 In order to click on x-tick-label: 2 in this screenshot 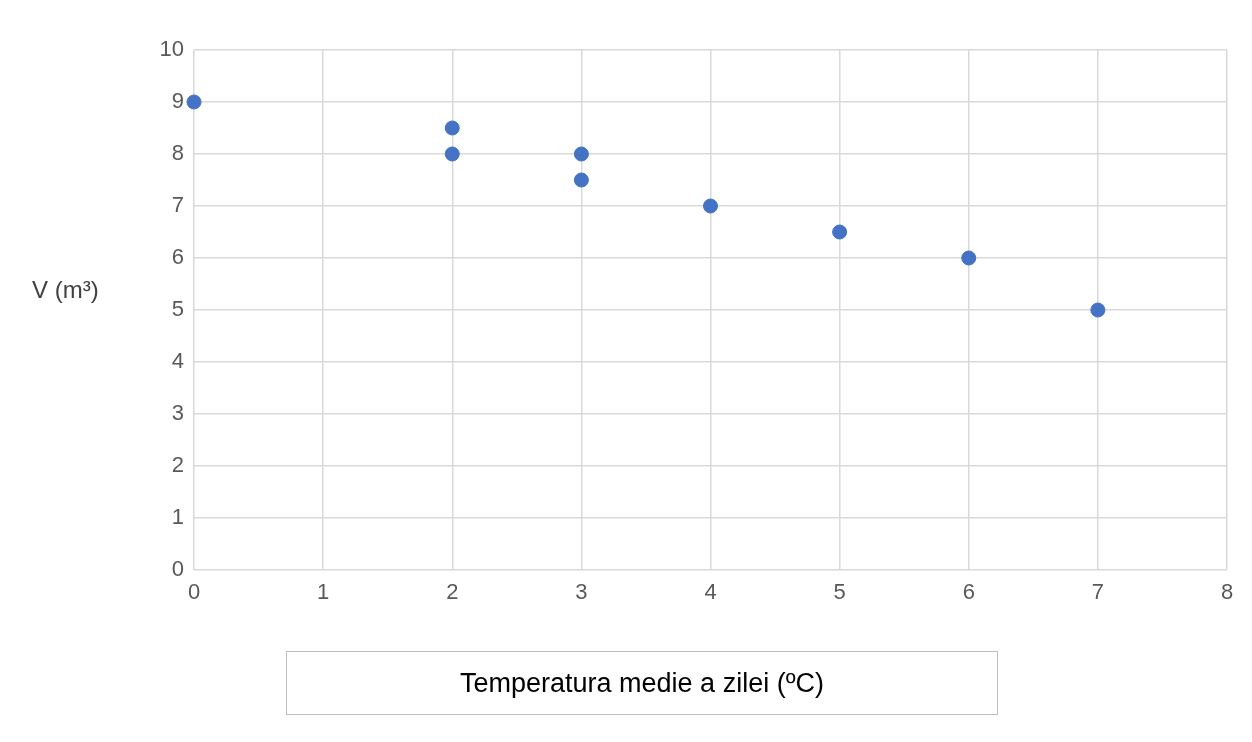, I will do `click(452, 592)`.